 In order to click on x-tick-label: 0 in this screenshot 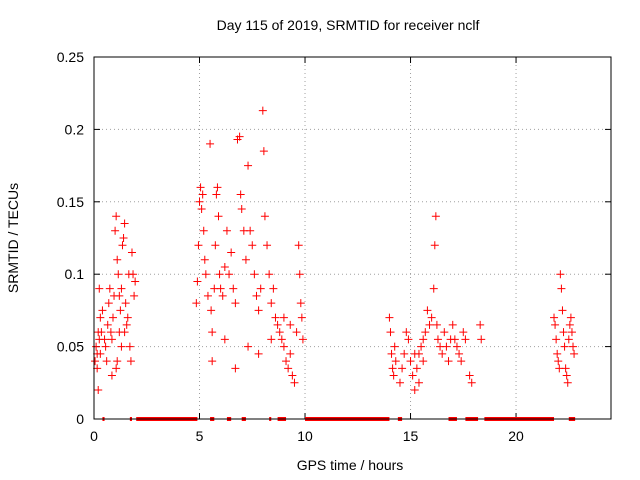, I will do `click(94, 436)`.